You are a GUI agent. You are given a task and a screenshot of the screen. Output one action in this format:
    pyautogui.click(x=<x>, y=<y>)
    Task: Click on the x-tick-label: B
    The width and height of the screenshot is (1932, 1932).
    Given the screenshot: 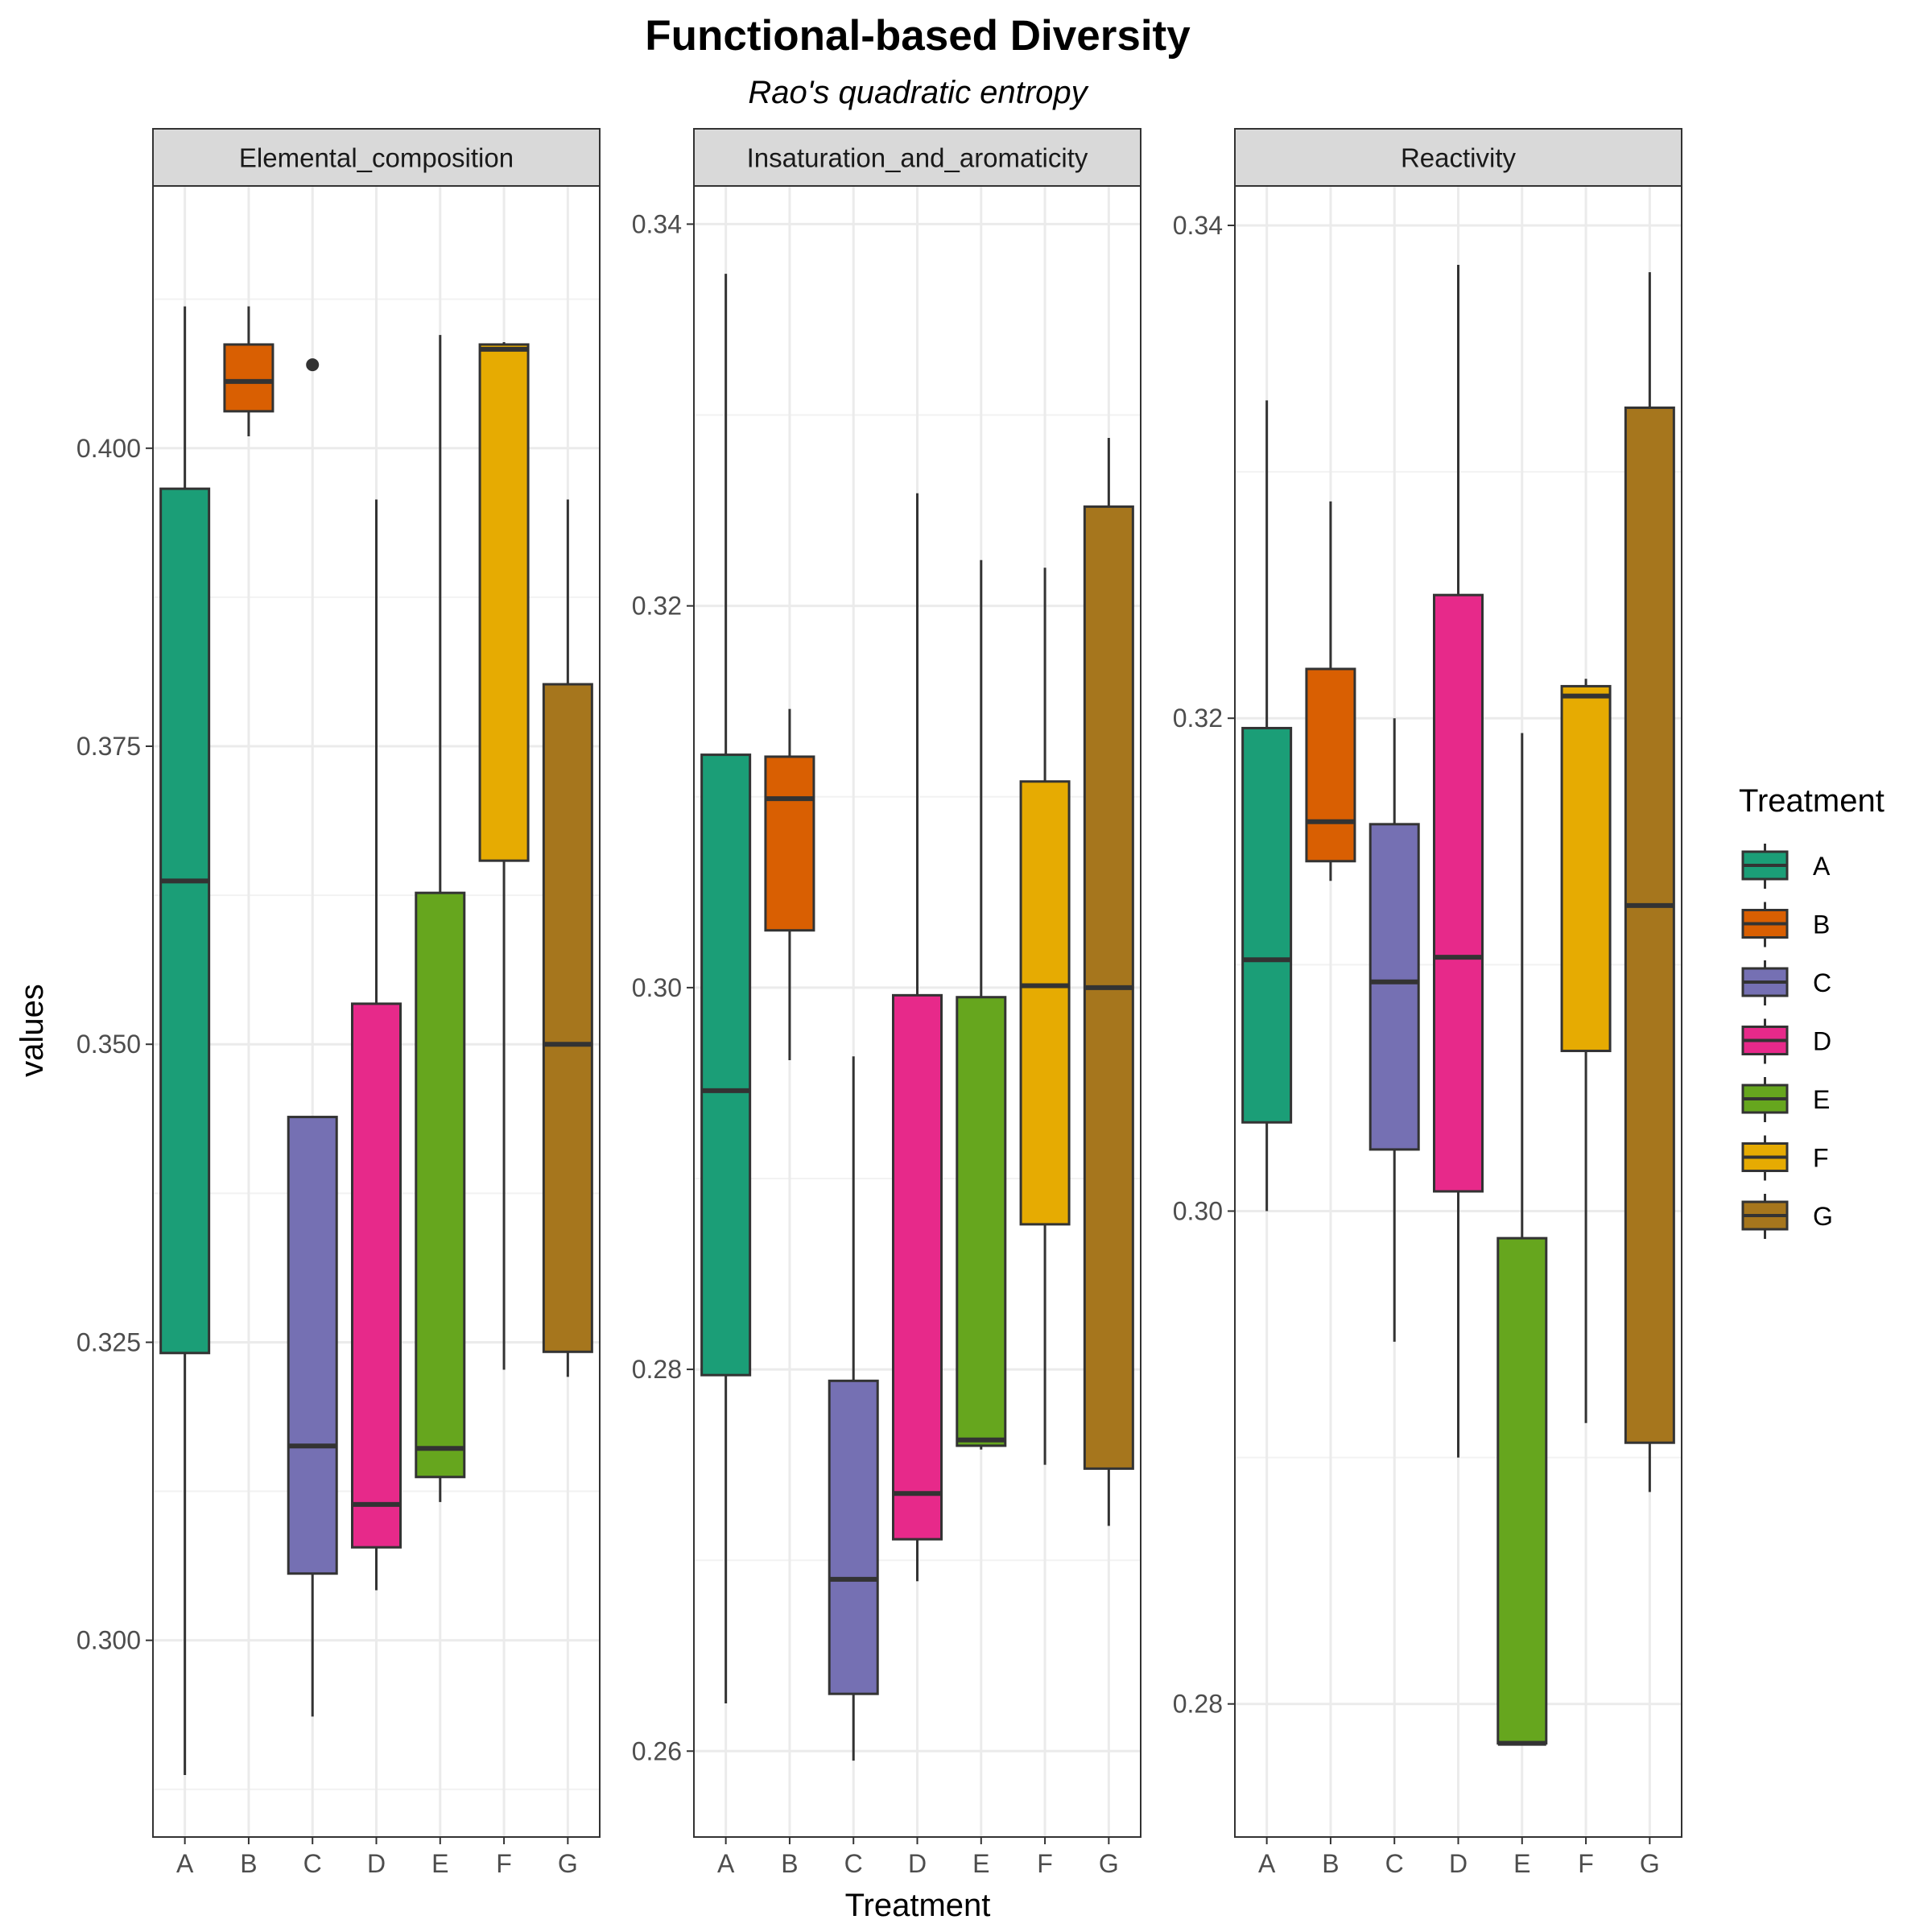 What is the action you would take?
    pyautogui.click(x=248, y=1863)
    